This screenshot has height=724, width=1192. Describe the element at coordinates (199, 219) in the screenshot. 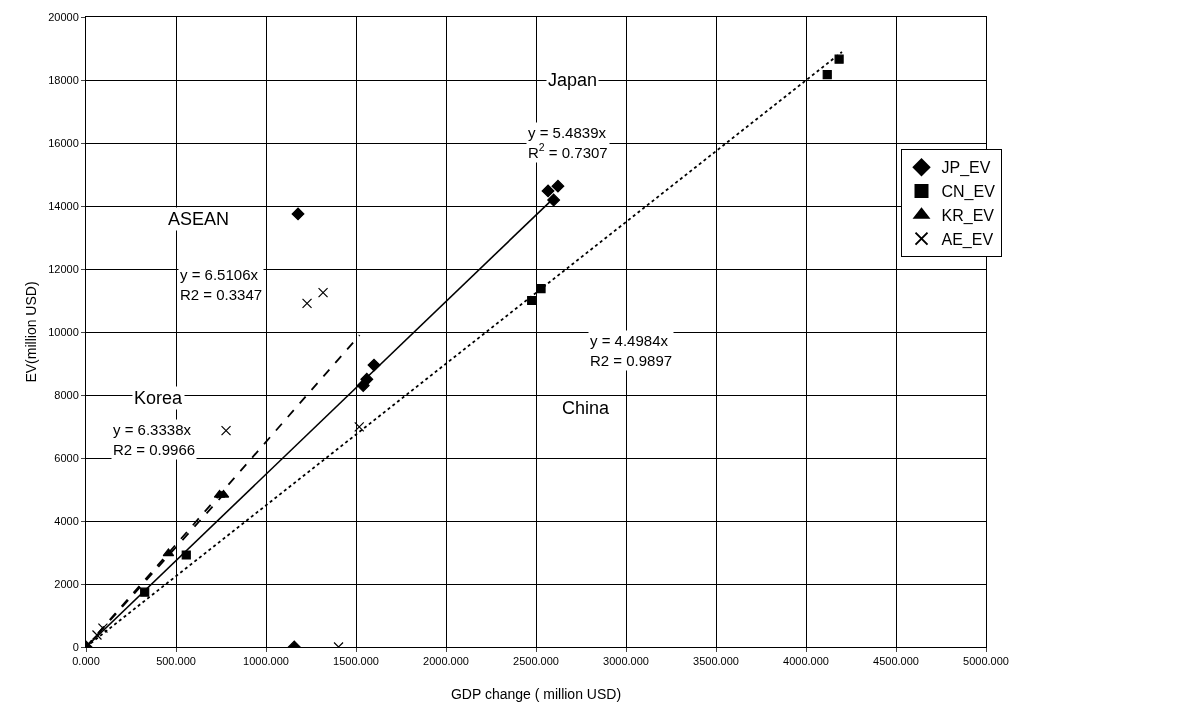

I see `annotation: ASEAN` at that location.